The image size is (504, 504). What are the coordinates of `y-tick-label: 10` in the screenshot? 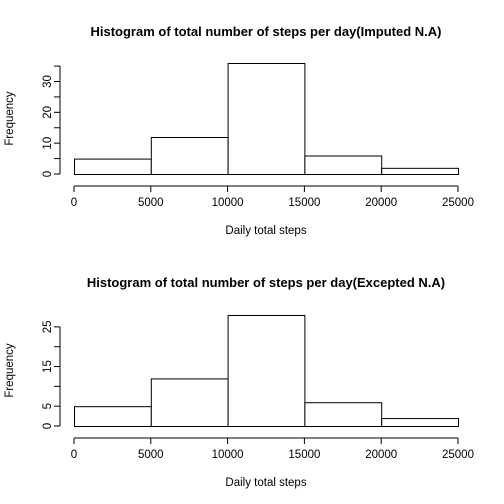 It's located at (48, 143).